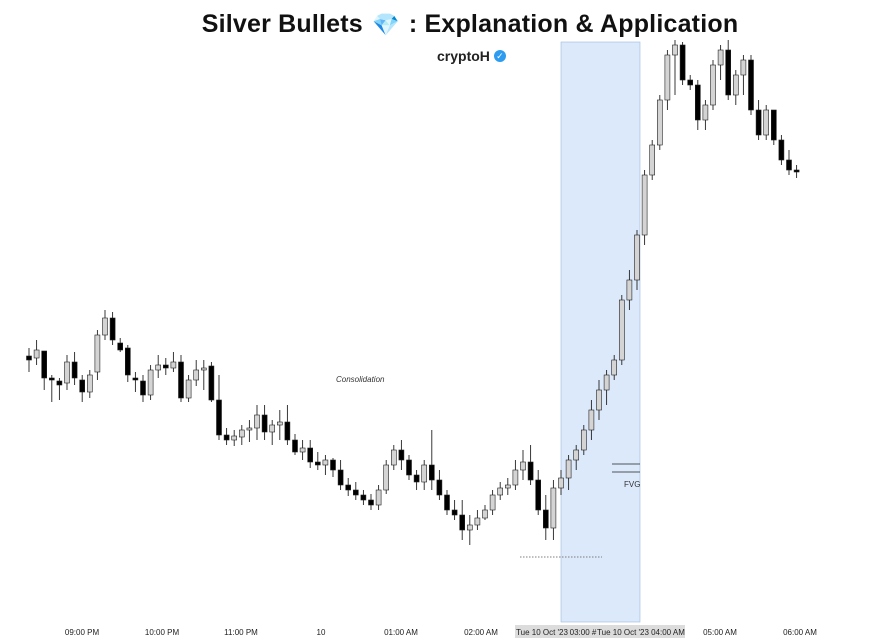  What do you see at coordinates (162, 632) in the screenshot?
I see `x-tick-label: 10:00 PM` at bounding box center [162, 632].